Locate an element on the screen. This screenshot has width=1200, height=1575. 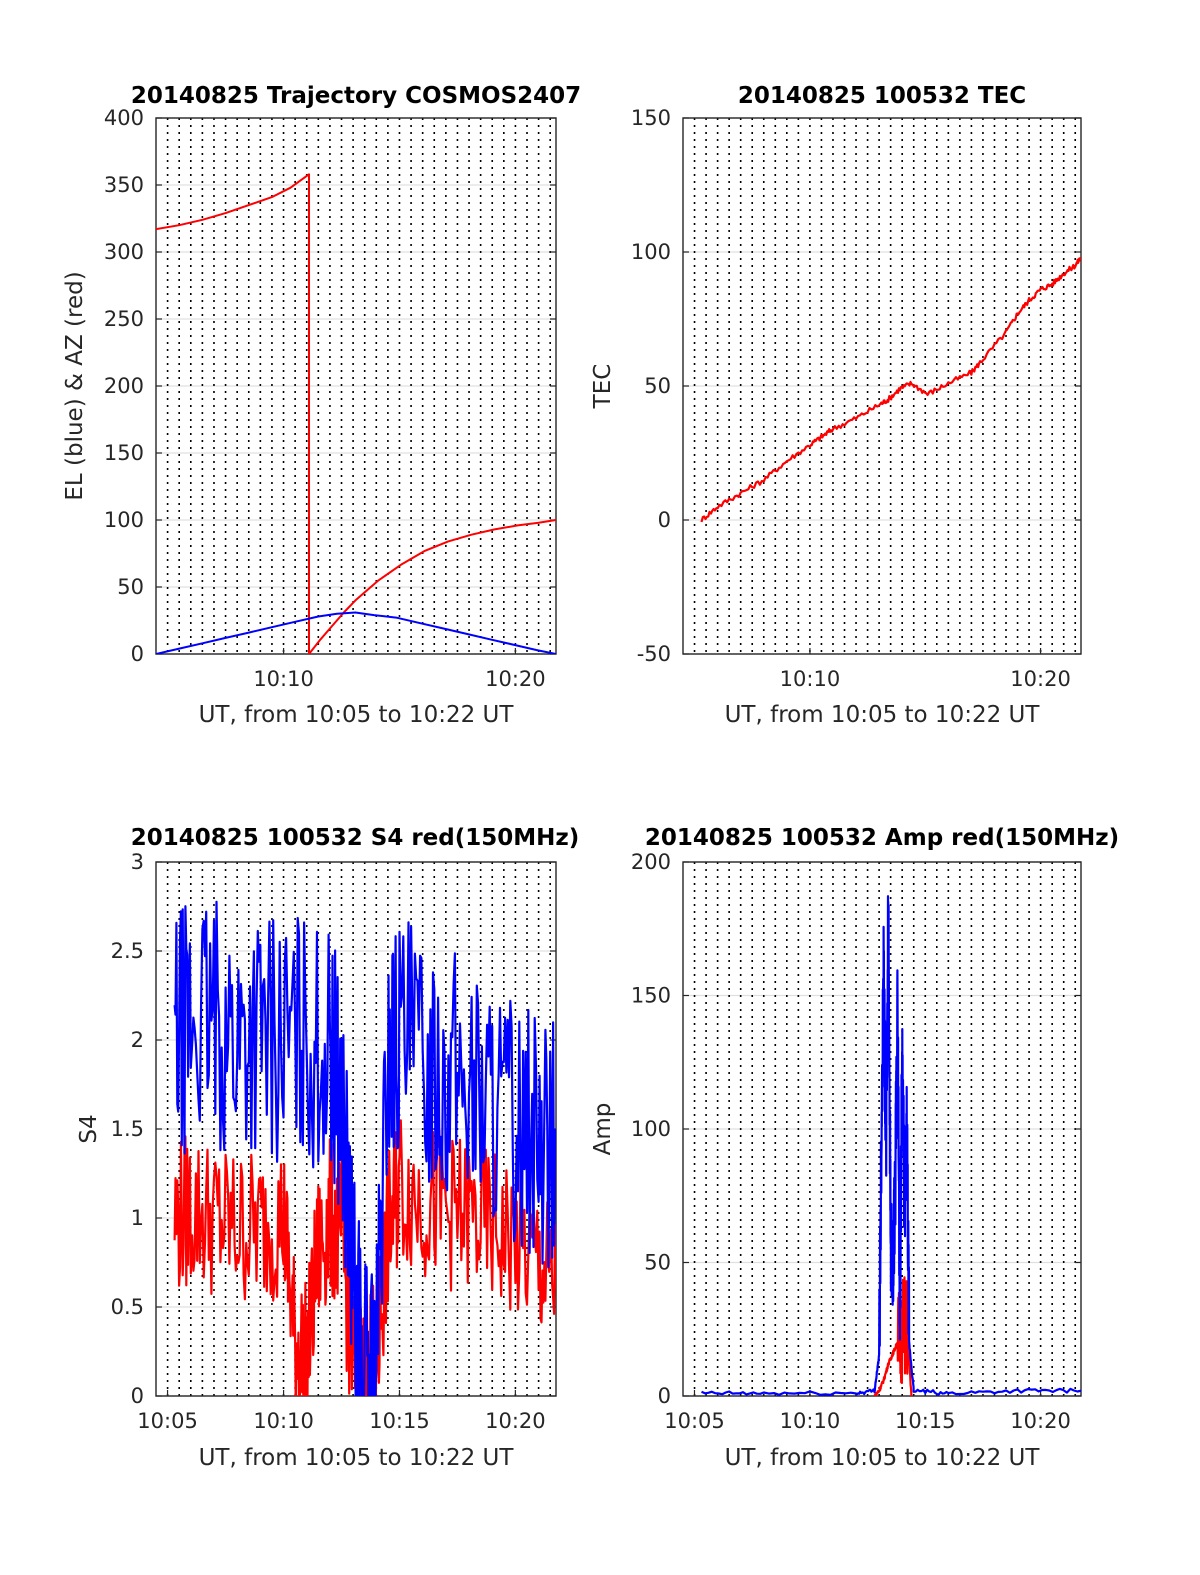
y-tick-label: 300 is located at coordinates (124, 252).